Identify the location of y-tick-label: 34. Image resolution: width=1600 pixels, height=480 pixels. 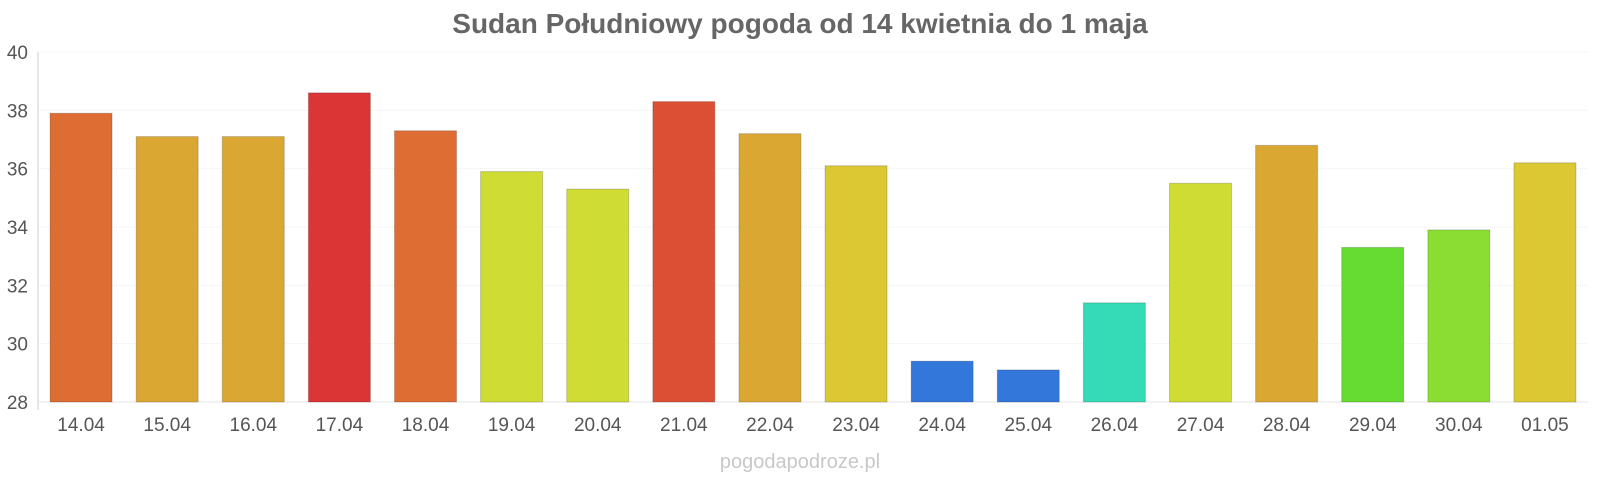
(18, 228).